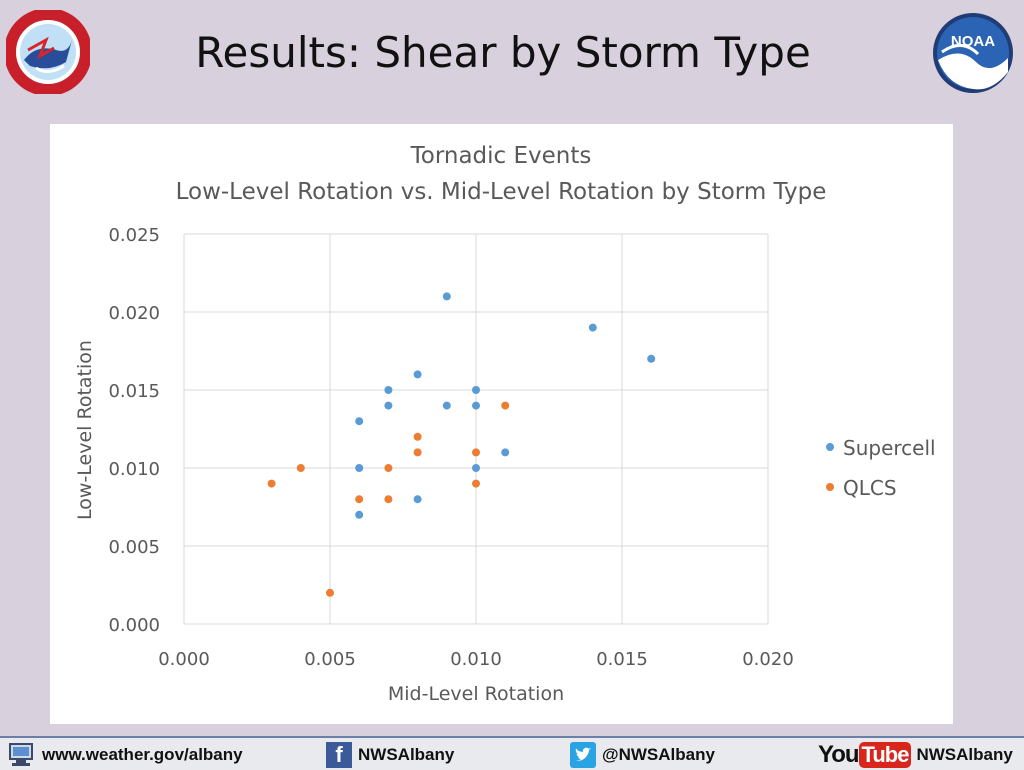 The width and height of the screenshot is (1024, 770). I want to click on computer-icon, so click(21, 754).